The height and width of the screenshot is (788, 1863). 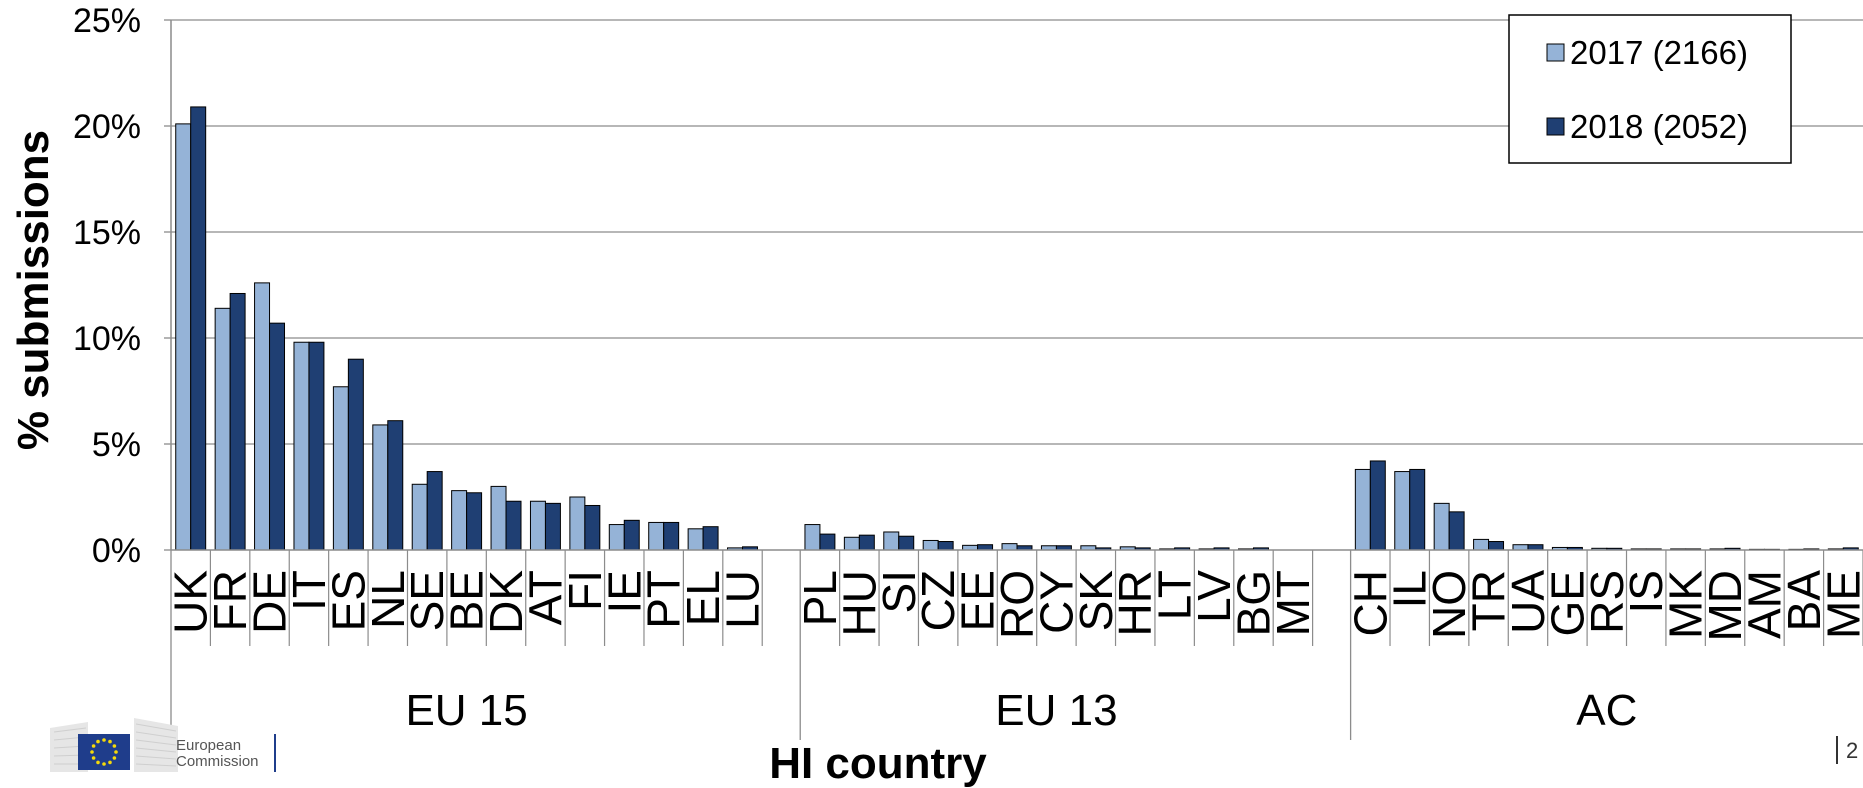 What do you see at coordinates (209, 745) in the screenshot?
I see `logo-line-1: European` at bounding box center [209, 745].